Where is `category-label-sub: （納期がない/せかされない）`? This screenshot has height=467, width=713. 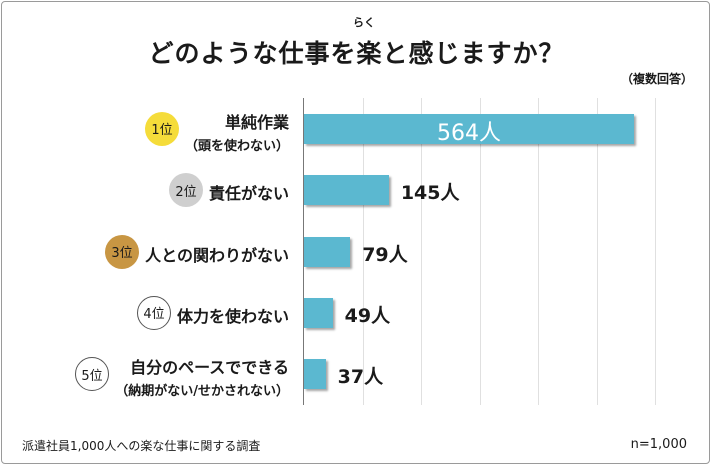
category-label-sub: （納期がない/せかされない） is located at coordinates (202, 392).